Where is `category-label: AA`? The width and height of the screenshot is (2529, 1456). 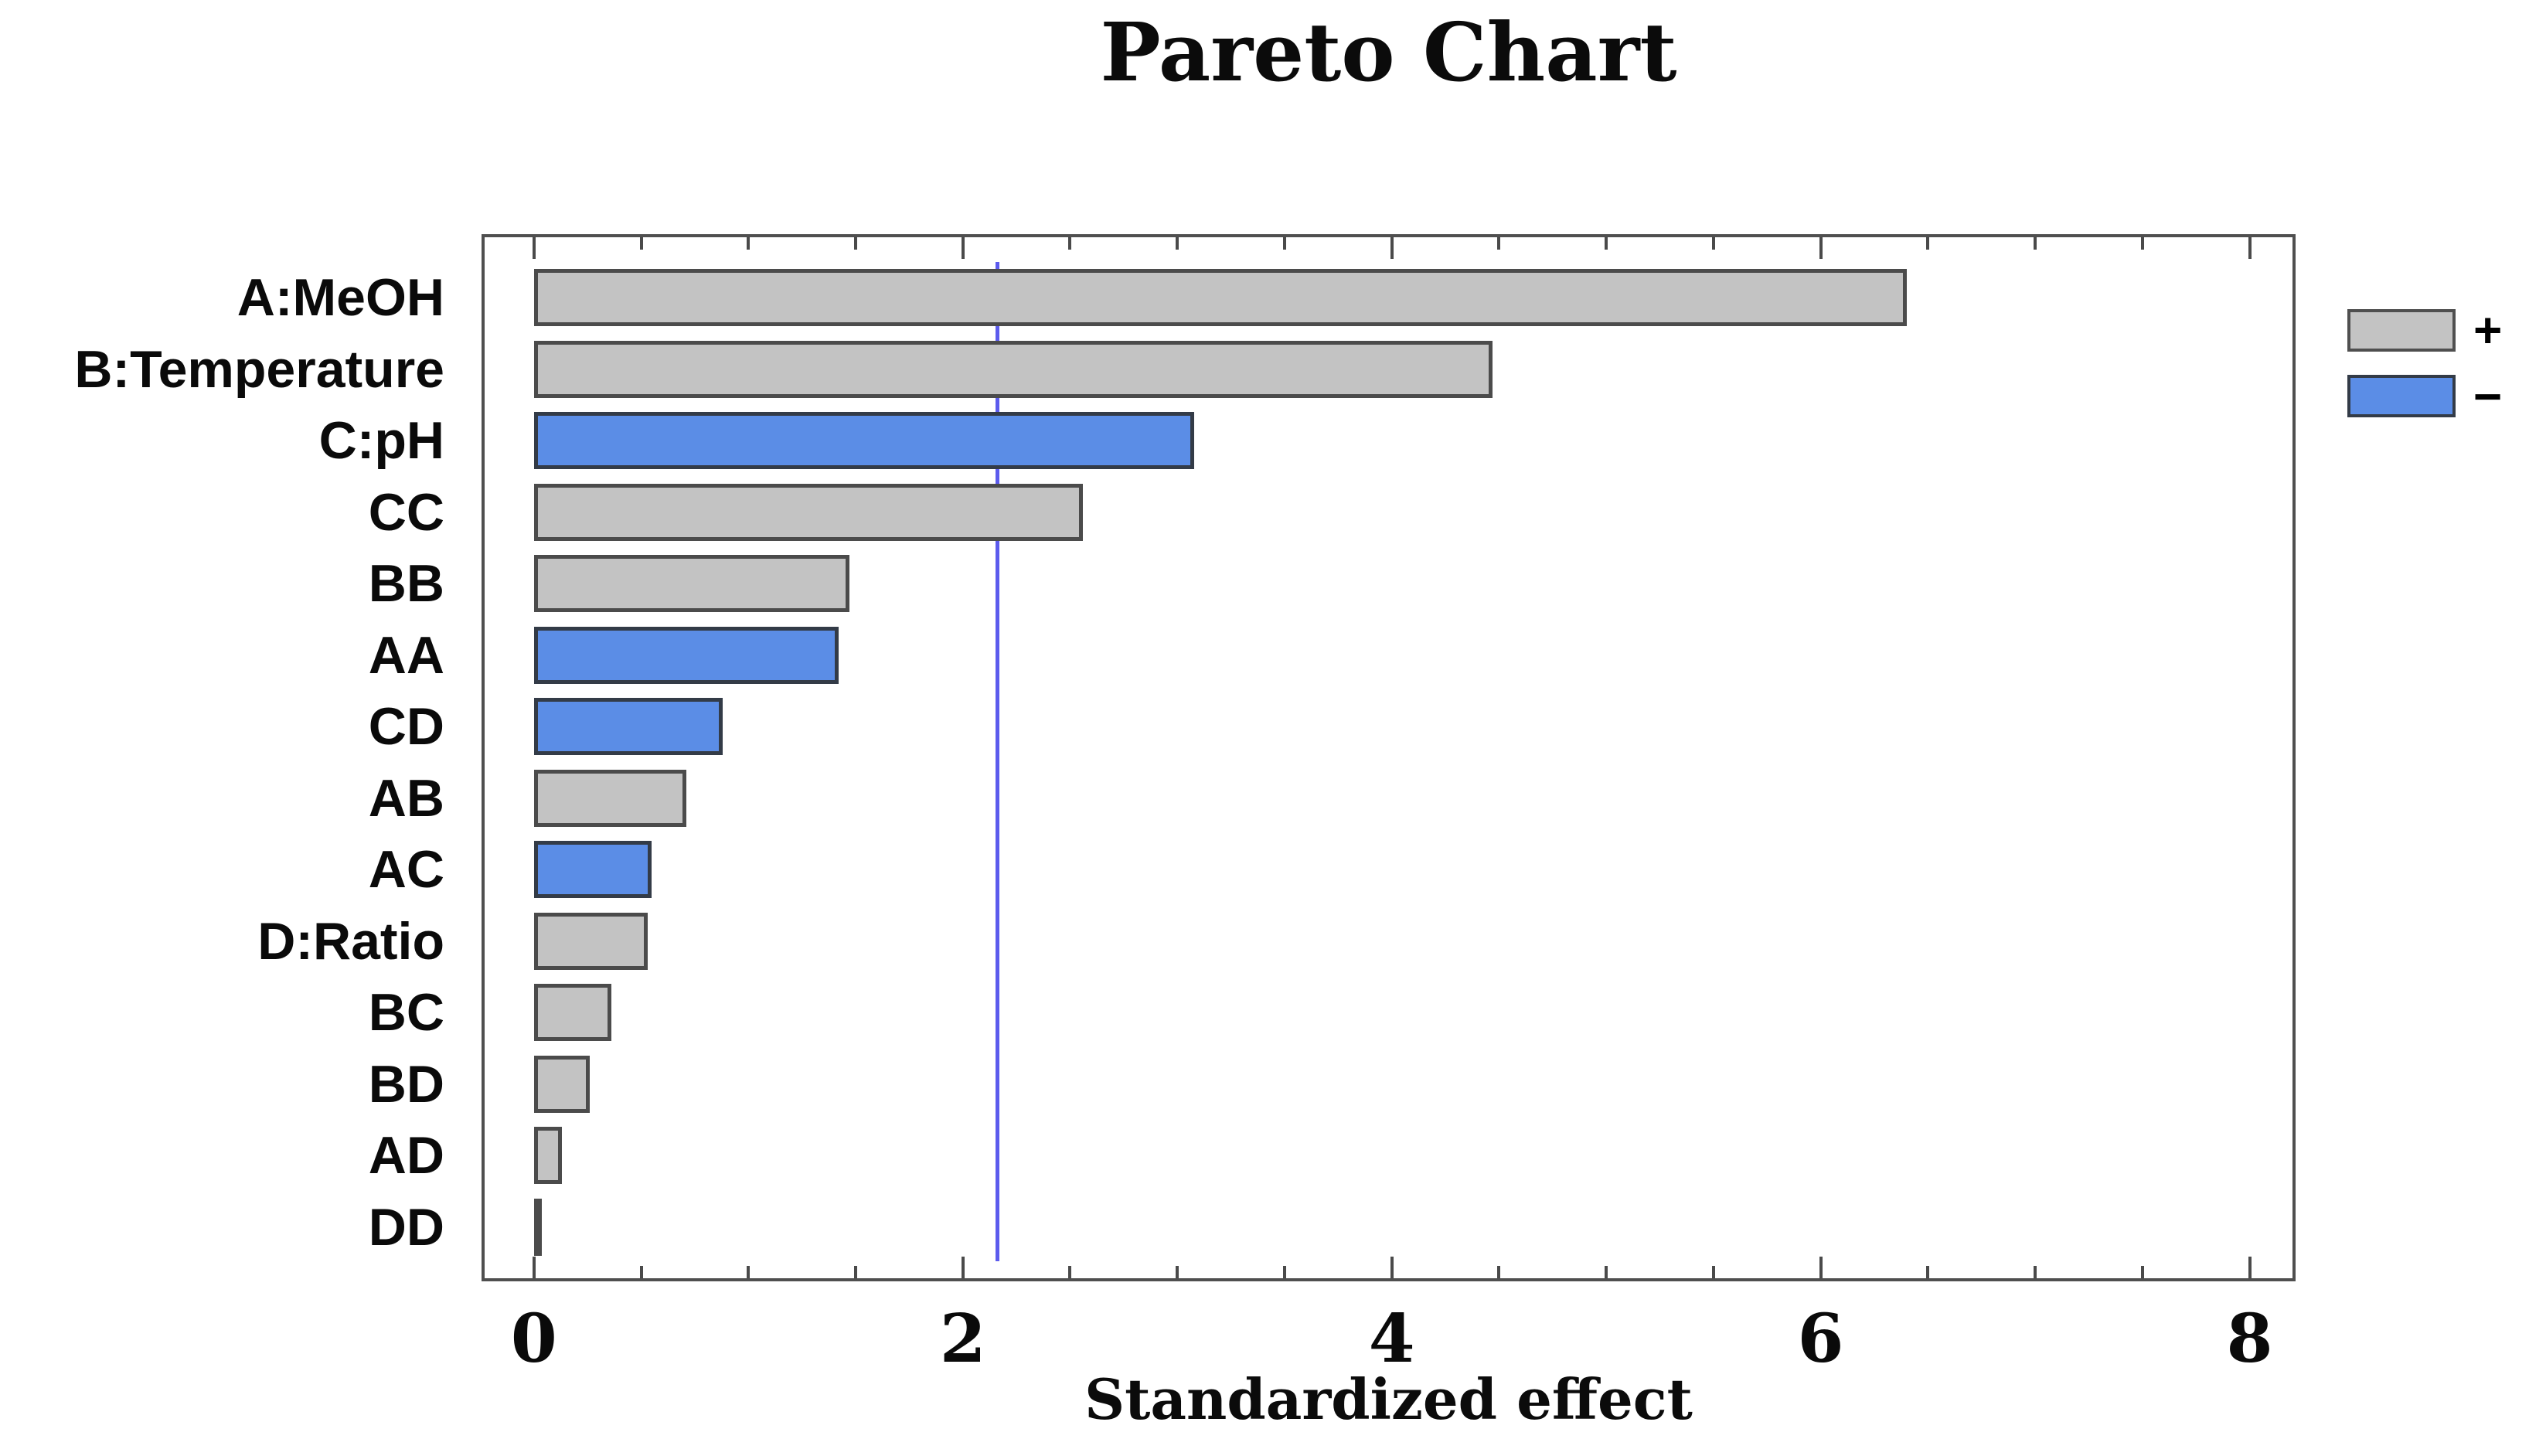 category-label: AA is located at coordinates (406, 655).